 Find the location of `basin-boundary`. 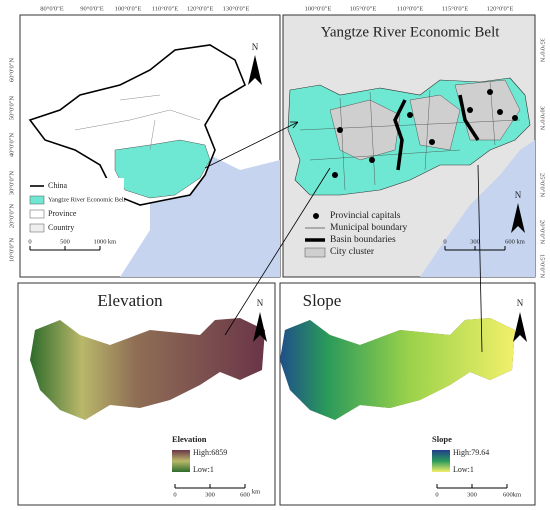

basin-boundary is located at coordinates (436, 132).